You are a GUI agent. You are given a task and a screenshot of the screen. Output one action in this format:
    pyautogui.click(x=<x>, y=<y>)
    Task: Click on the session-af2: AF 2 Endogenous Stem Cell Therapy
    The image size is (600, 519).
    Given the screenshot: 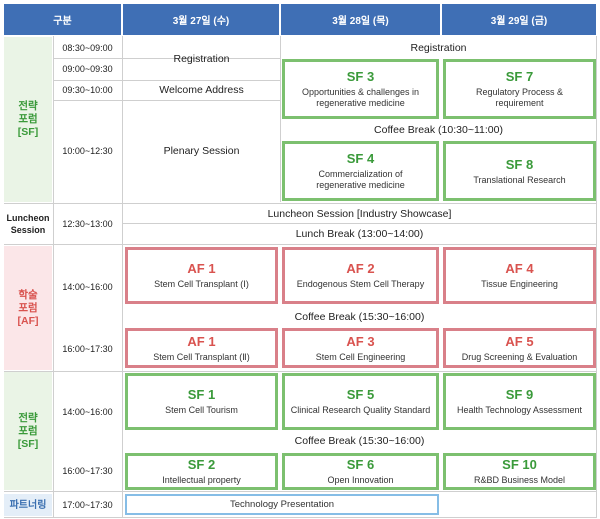 What is the action you would take?
    pyautogui.click(x=360, y=275)
    